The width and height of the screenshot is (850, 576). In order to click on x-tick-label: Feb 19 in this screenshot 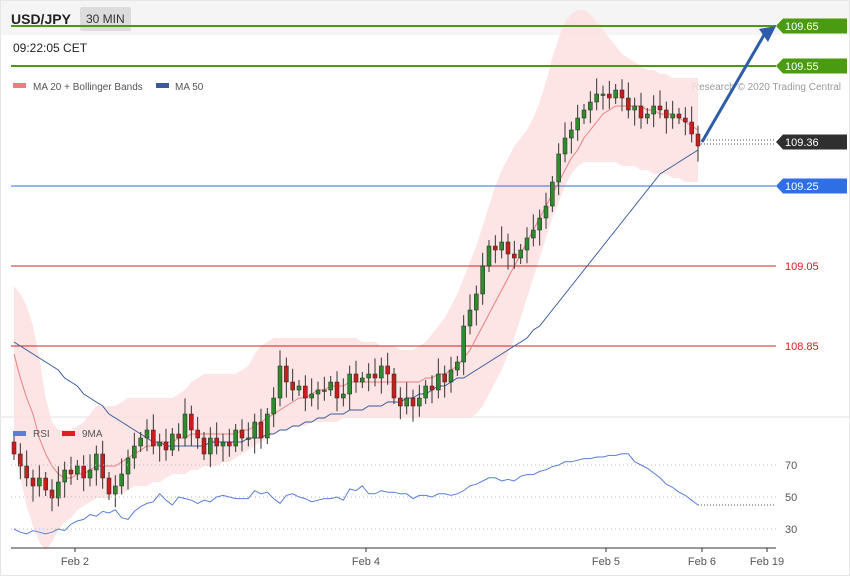, I will do `click(767, 562)`.